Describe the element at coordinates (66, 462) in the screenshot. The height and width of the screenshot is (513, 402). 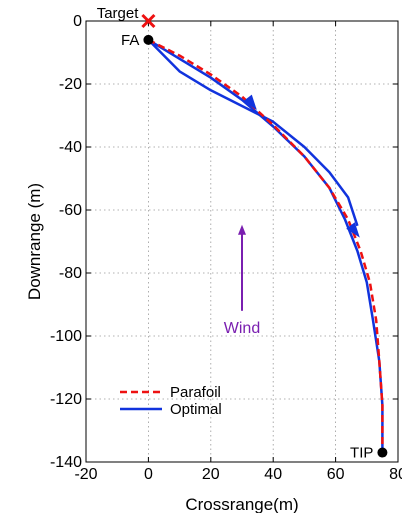
I see `y-tick-label: -140` at that location.